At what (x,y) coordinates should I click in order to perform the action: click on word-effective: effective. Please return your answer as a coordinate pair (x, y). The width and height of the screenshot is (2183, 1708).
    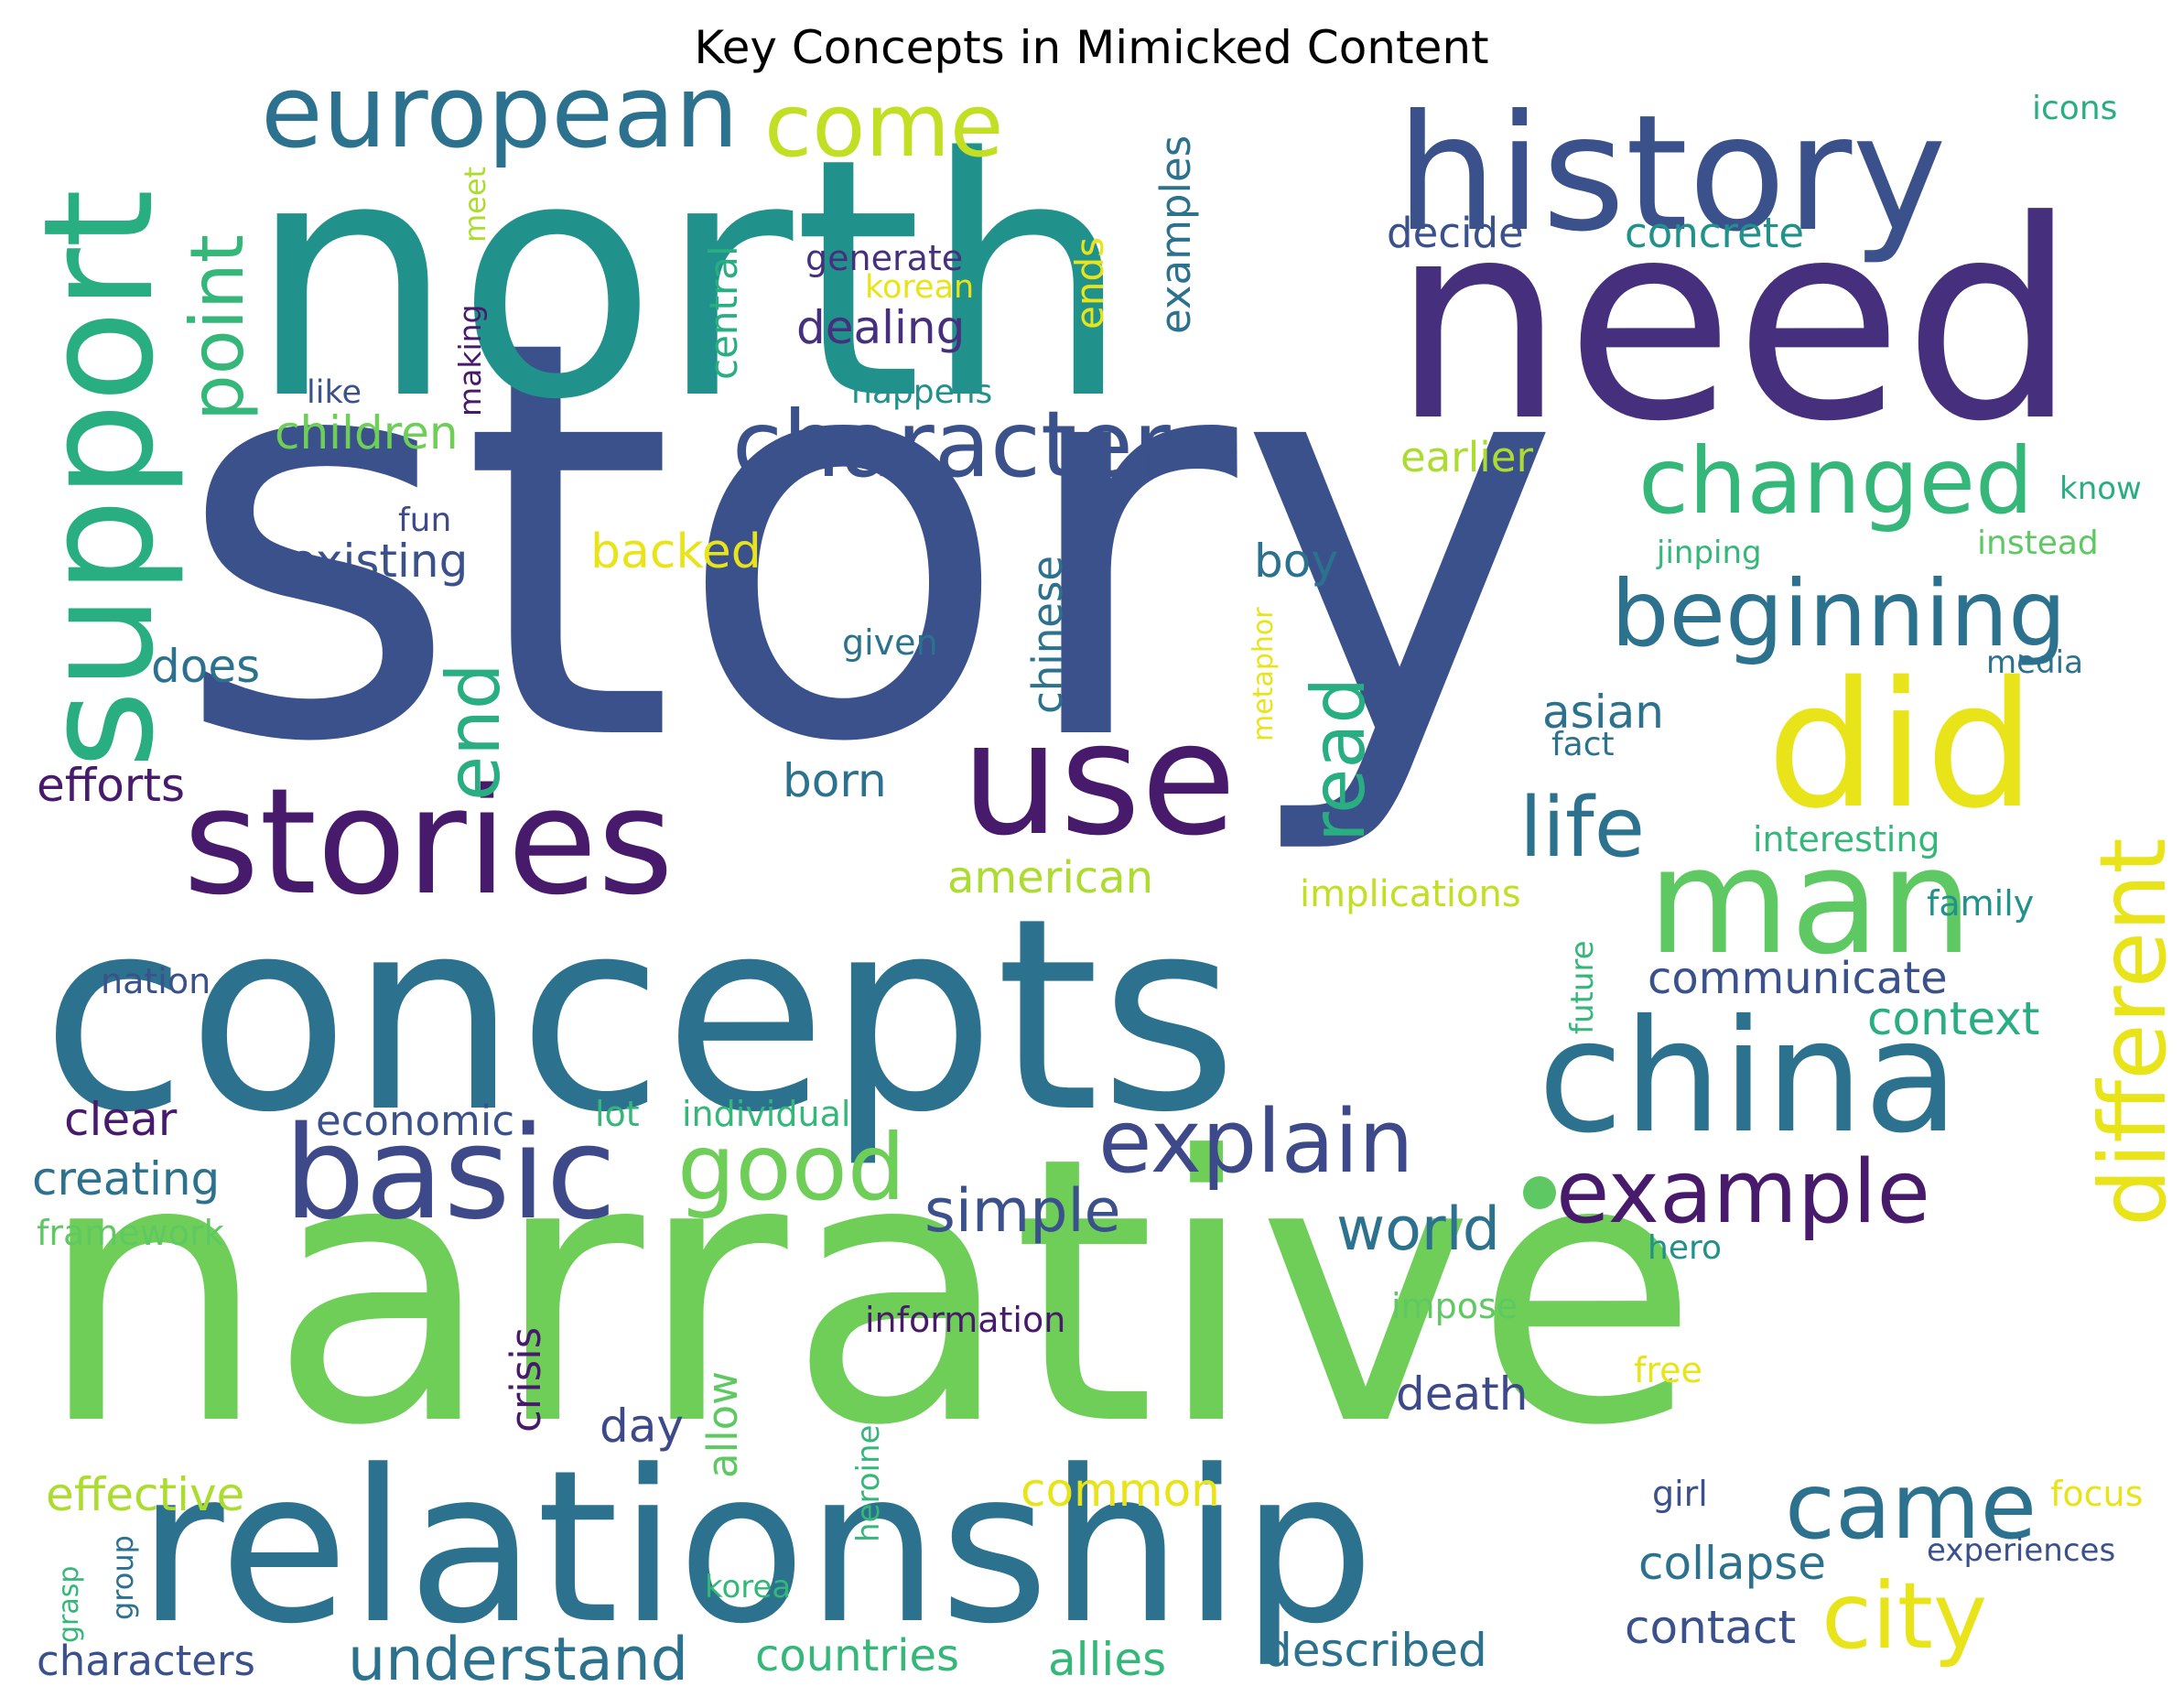
    Looking at the image, I should click on (145, 1494).